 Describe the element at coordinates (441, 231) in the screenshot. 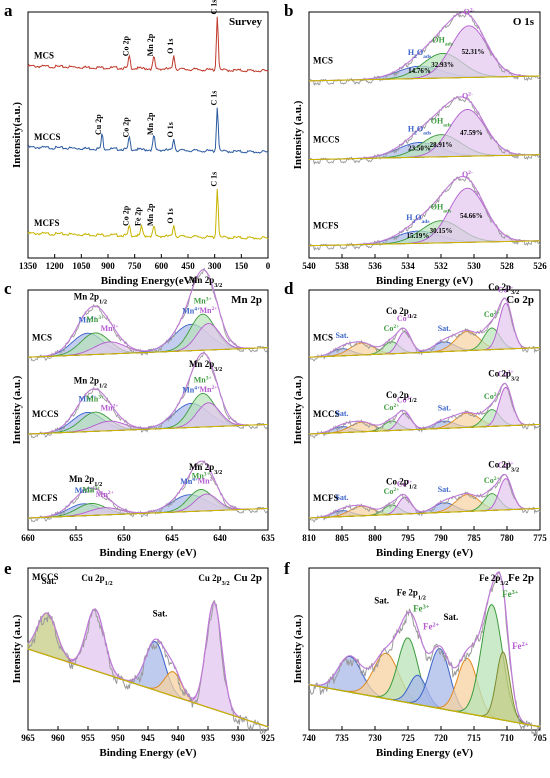

I see `component-percent: 30.15%` at that location.